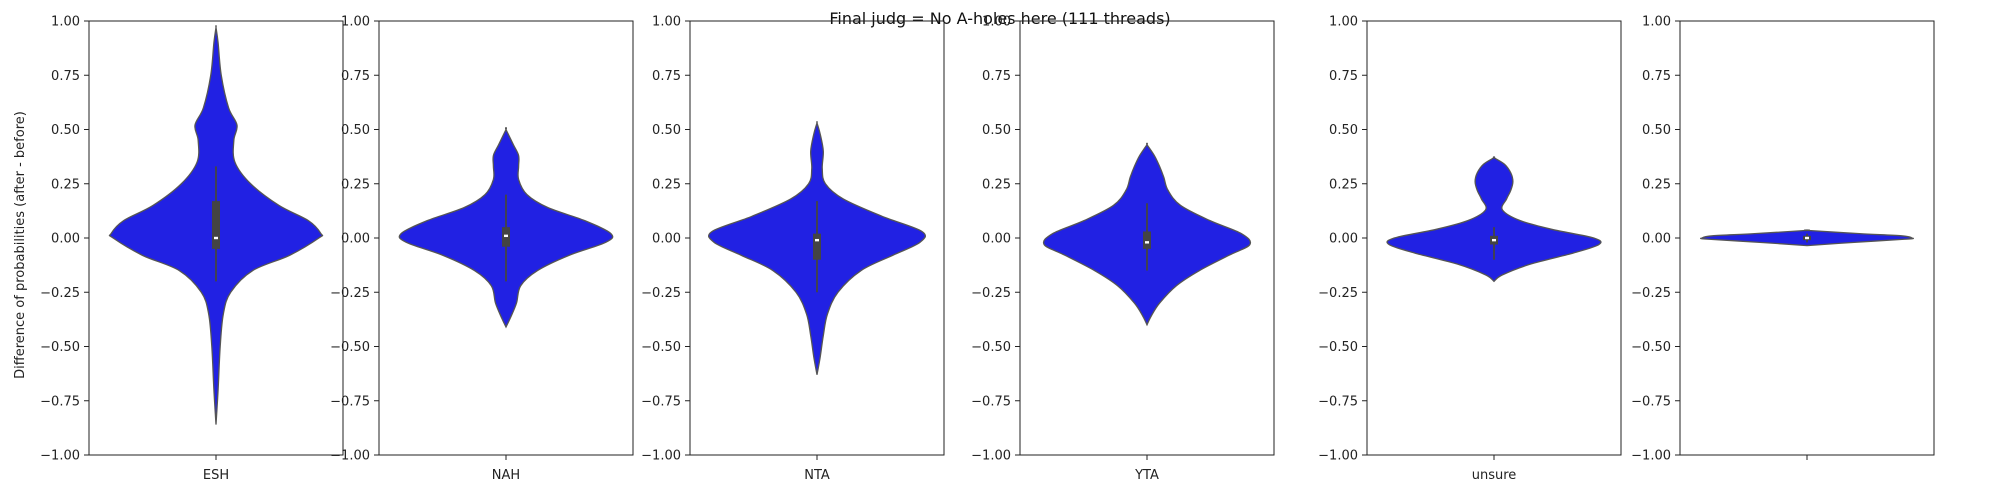 Image resolution: width=2000 pixels, height=500 pixels. Describe the element at coordinates (1343, 184) in the screenshot. I see `y-tick-label-unsure-4-5: 0.25` at that location.